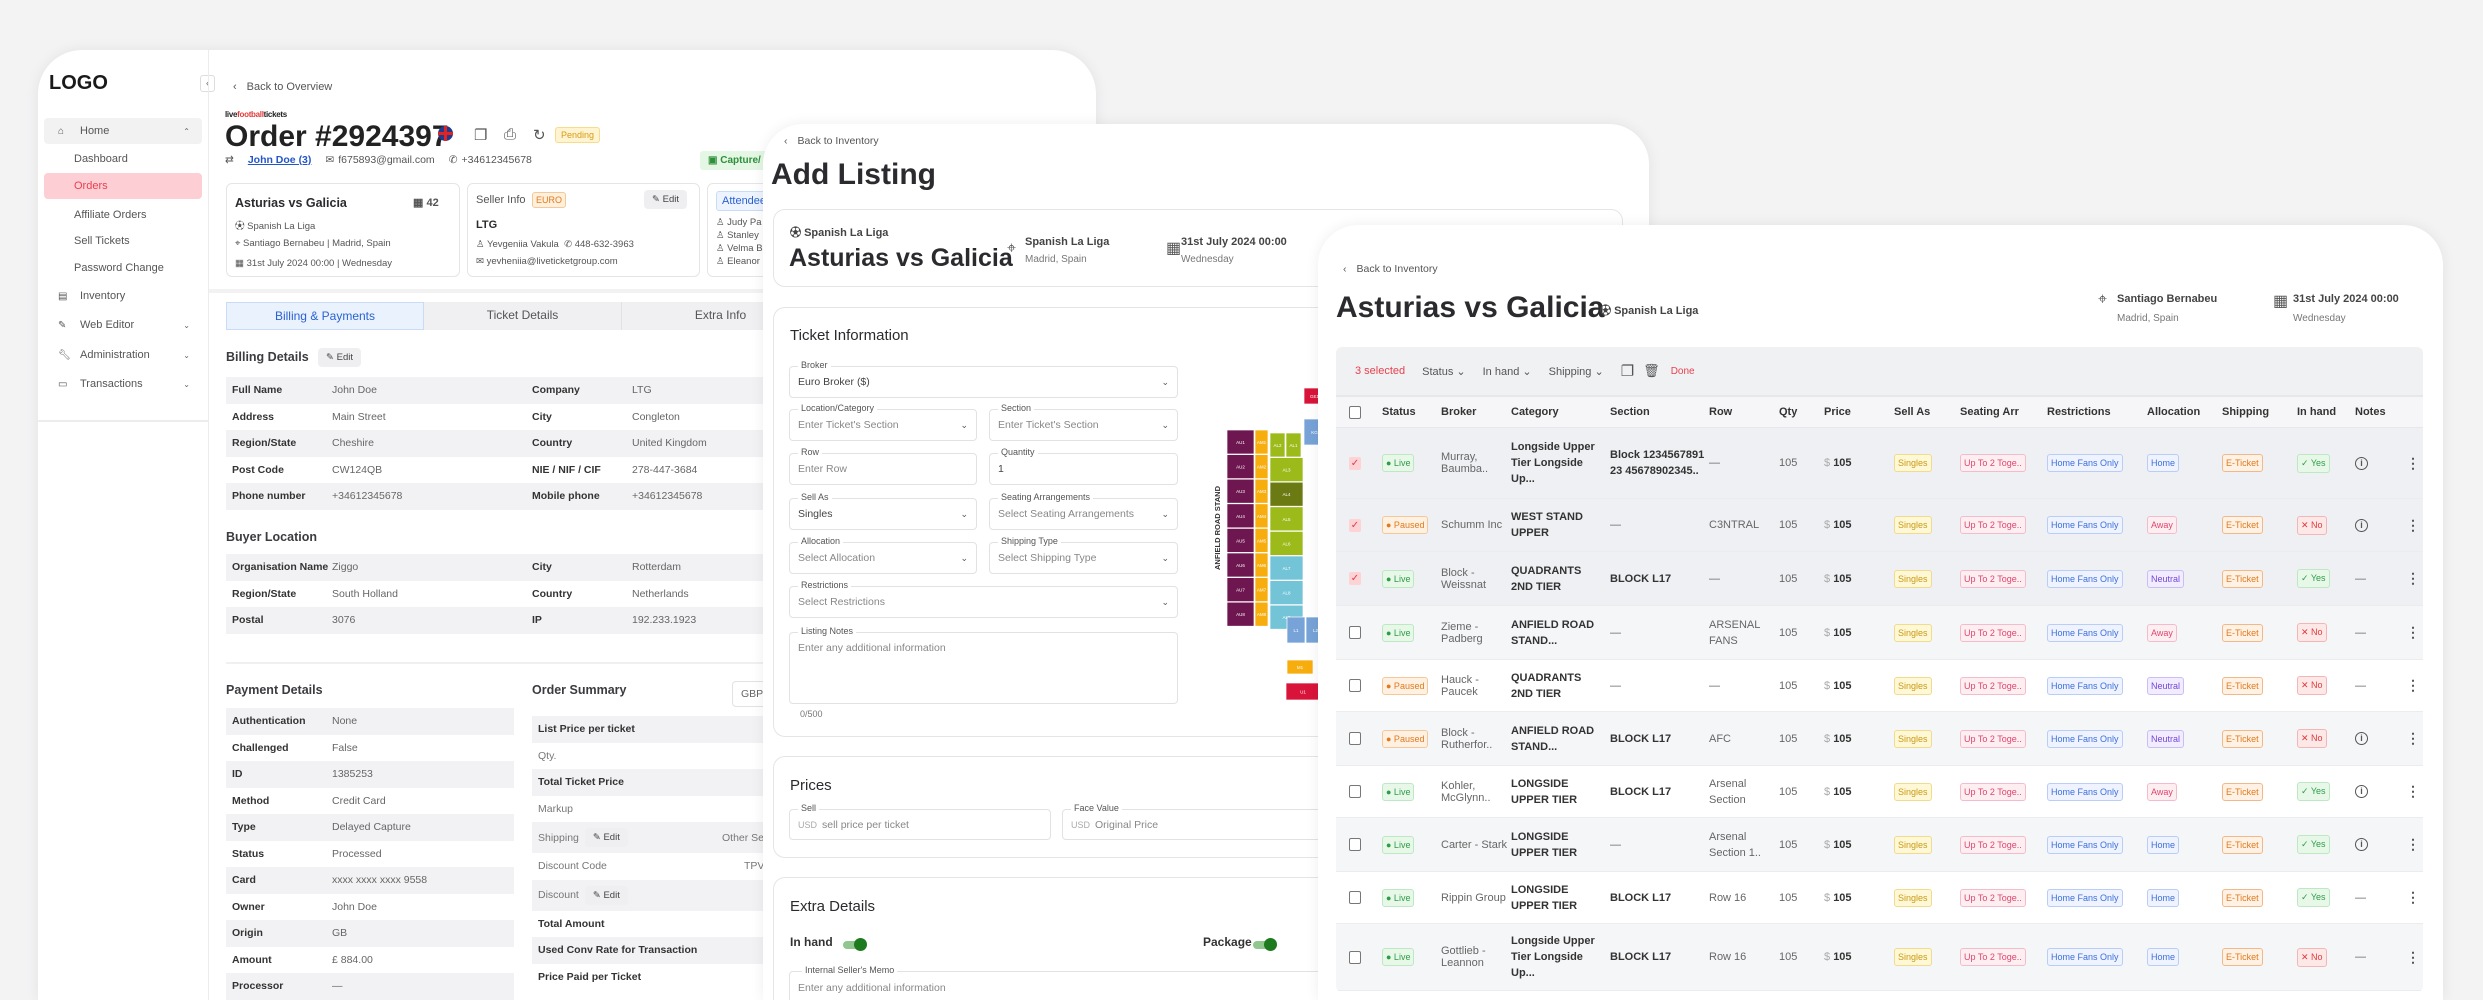 This screenshot has height=1000, width=2483. I want to click on sidebar-item-affiliate-orders: Affiliate Orders, so click(123, 215).